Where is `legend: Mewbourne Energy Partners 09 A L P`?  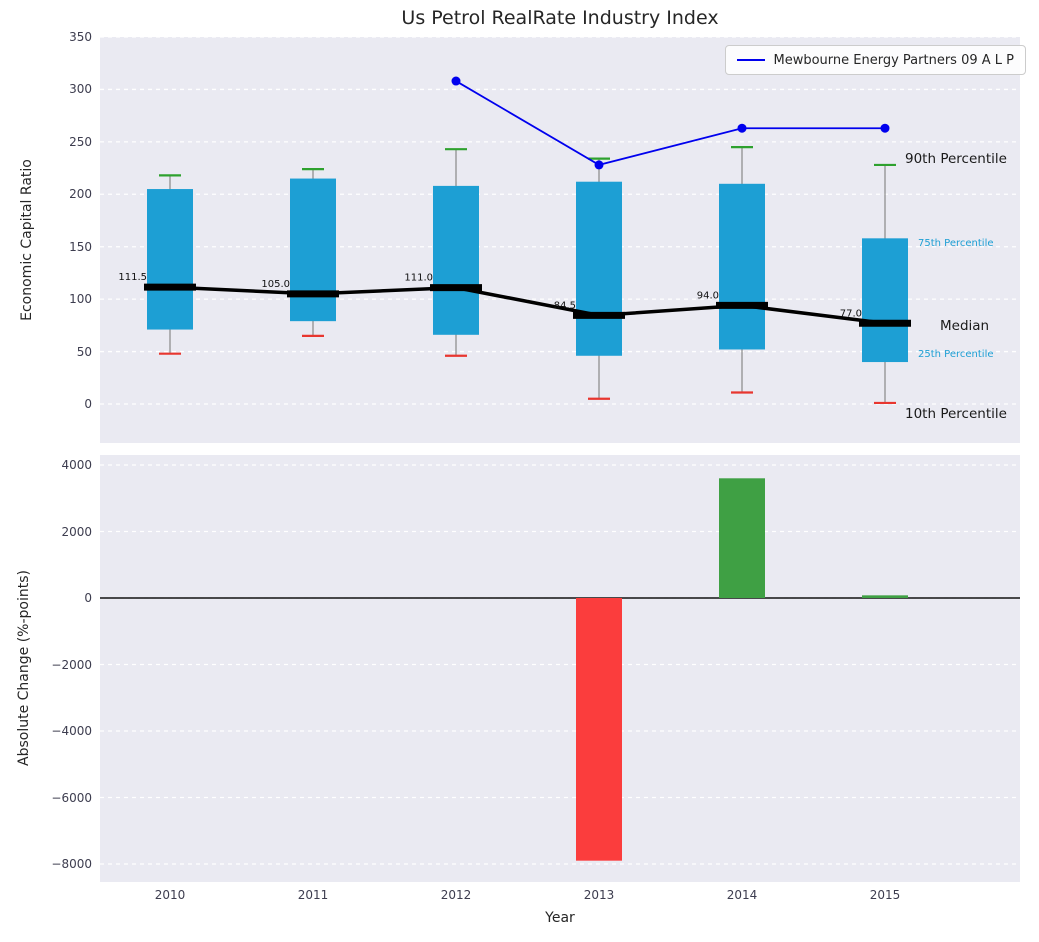
legend: Mewbourne Energy Partners 09 A L P is located at coordinates (875, 60).